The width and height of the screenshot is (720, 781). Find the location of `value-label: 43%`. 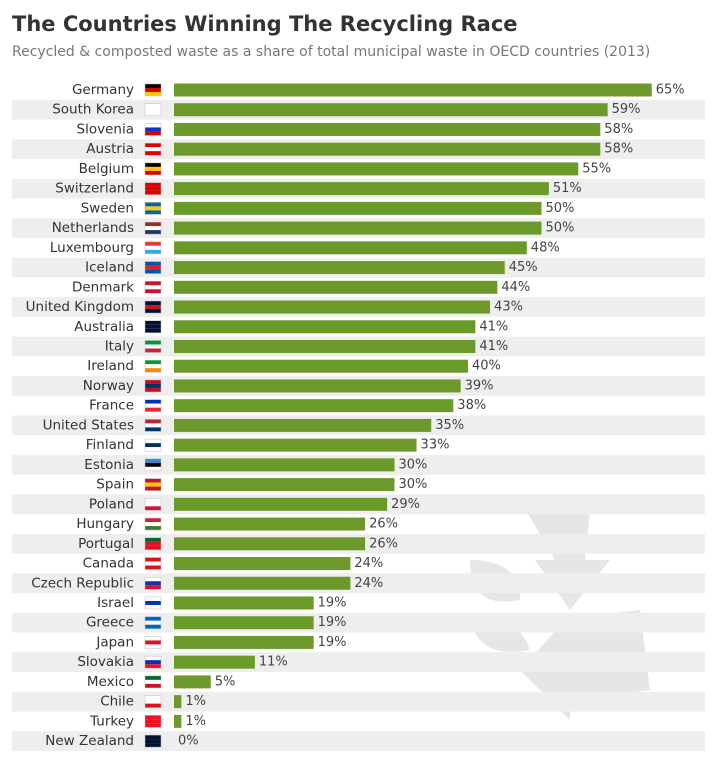

value-label: 43% is located at coordinates (508, 307).